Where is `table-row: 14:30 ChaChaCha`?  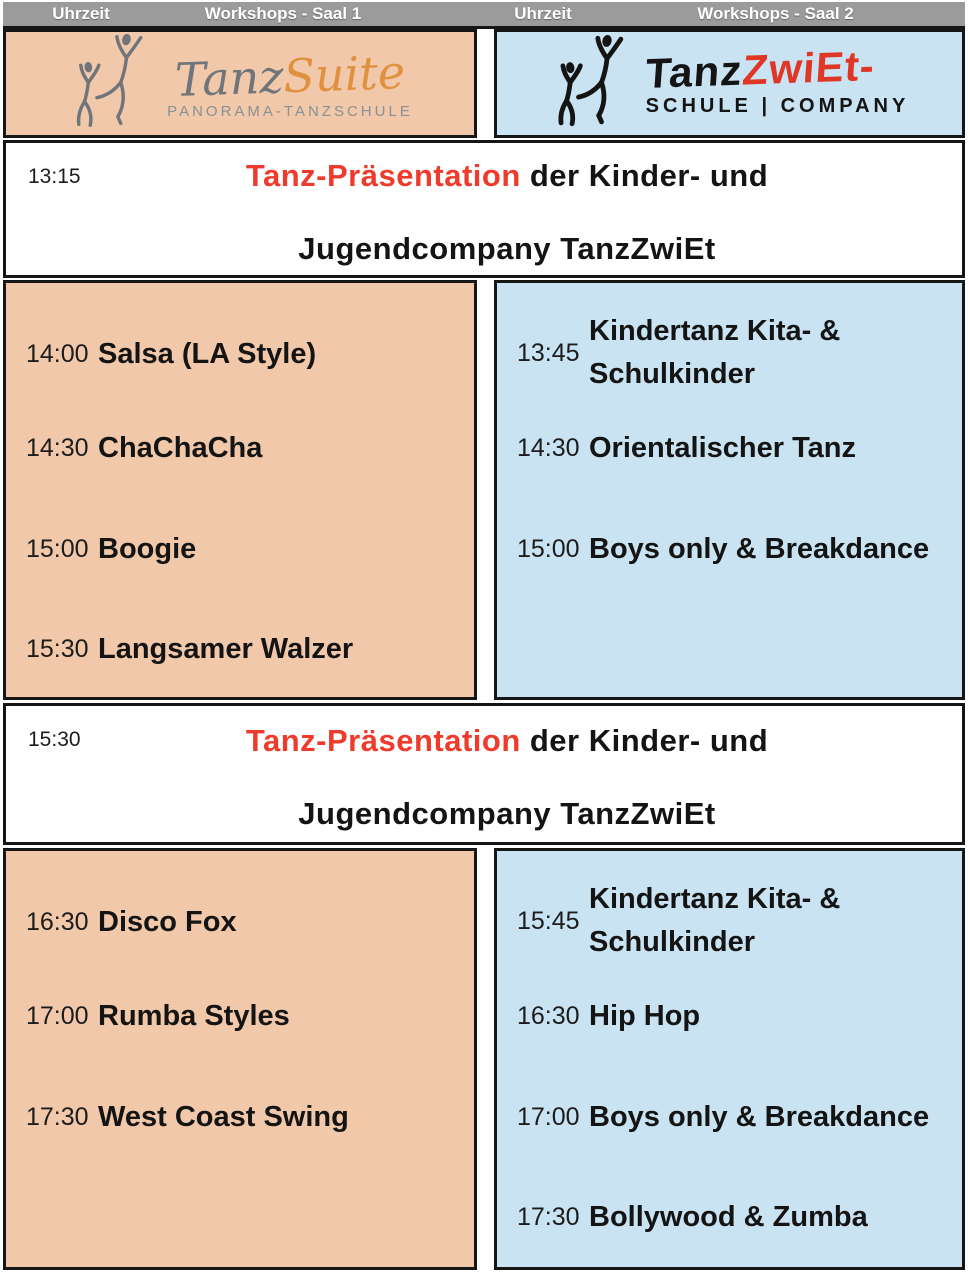 table-row: 14:30 ChaChaCha is located at coordinates (144, 448).